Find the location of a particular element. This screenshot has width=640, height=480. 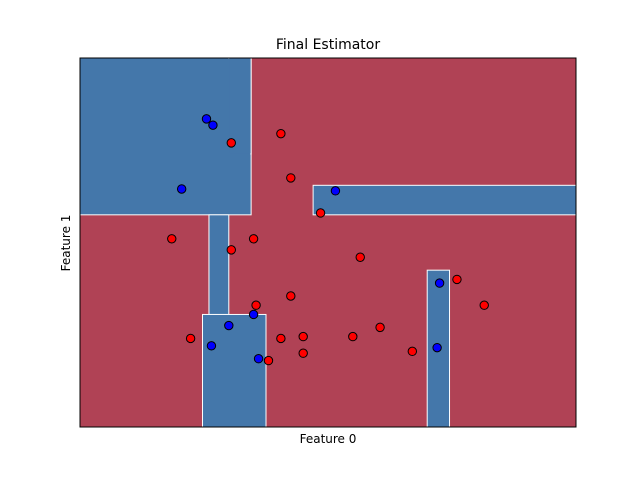

x-axis-label: Feature 0 is located at coordinates (328, 439).